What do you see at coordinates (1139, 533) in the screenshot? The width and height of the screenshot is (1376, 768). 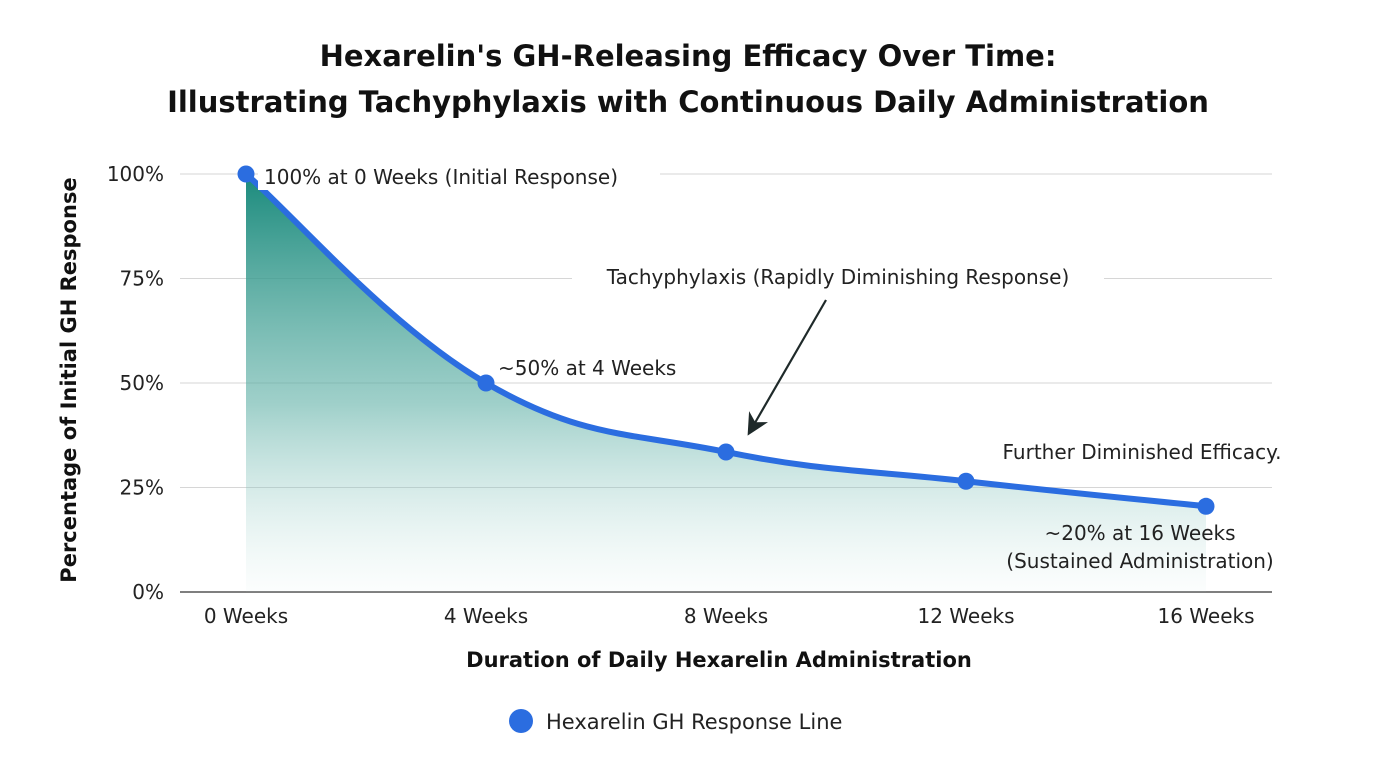 I see `annotation-final: ~20% at 16 Weeks` at bounding box center [1139, 533].